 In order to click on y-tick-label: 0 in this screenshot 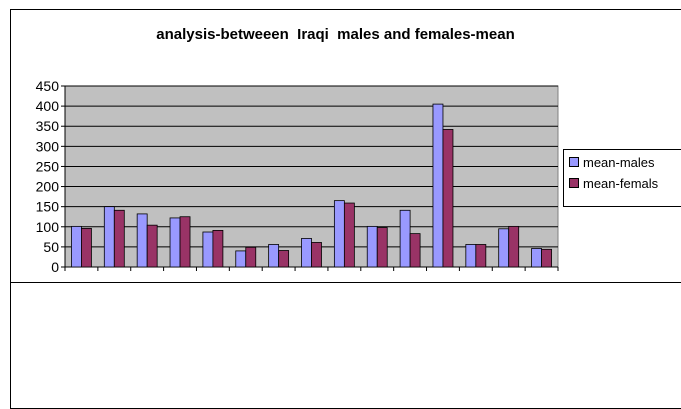, I will do `click(55, 267)`.